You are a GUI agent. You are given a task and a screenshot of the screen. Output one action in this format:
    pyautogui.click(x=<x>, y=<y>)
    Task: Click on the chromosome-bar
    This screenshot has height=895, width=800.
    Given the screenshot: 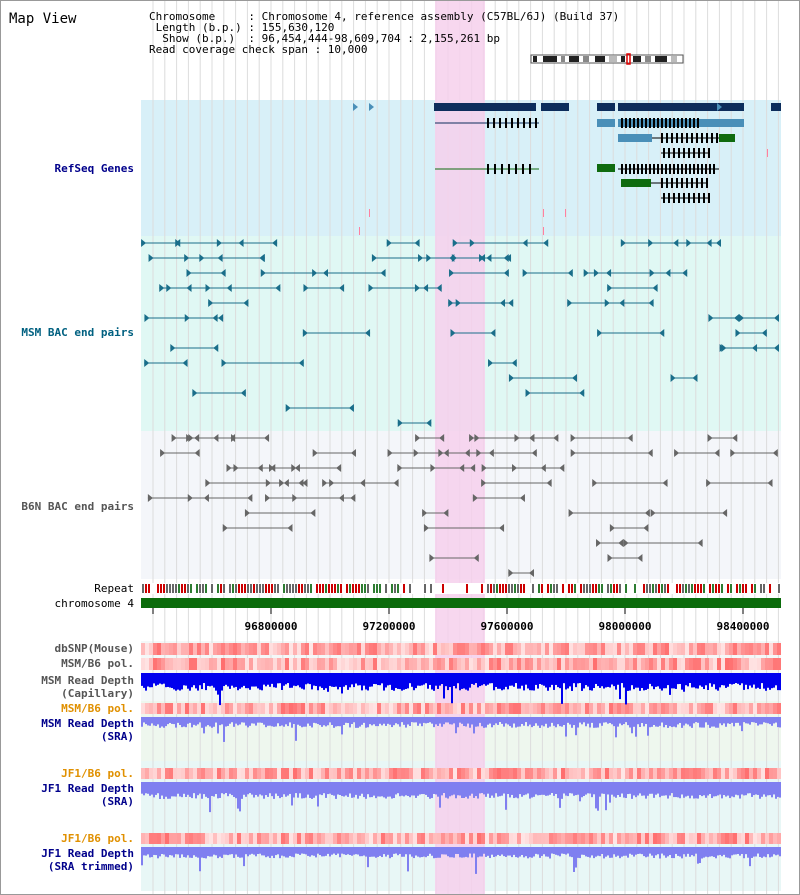 What is the action you would take?
    pyautogui.click(x=461, y=603)
    